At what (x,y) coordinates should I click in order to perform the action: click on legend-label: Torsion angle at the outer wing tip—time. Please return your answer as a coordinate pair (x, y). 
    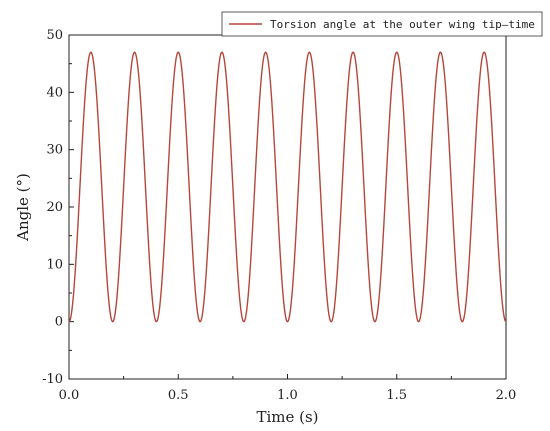
    Looking at the image, I should click on (402, 24).